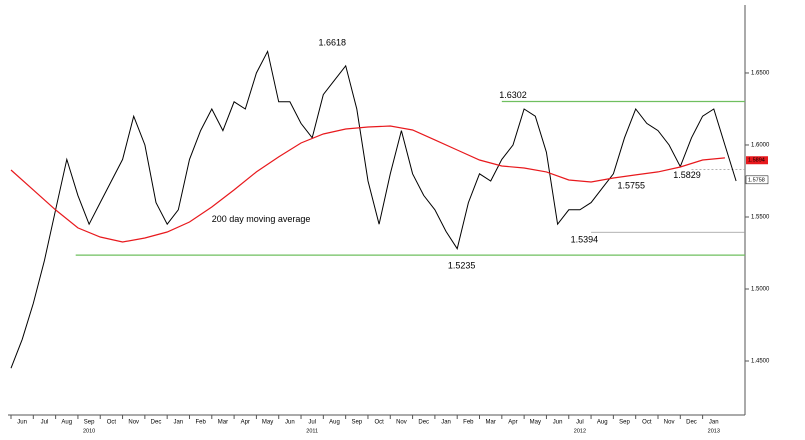  What do you see at coordinates (631, 186) in the screenshot?
I see `level-label: 1.5755` at bounding box center [631, 186].